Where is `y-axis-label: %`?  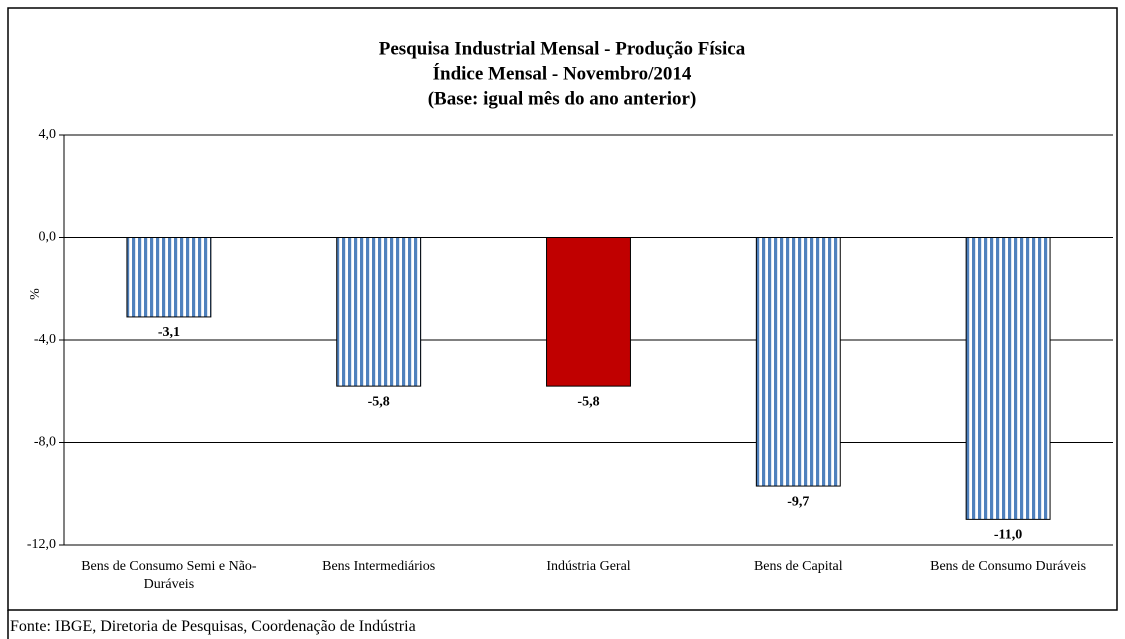 y-axis-label: % is located at coordinates (35, 294).